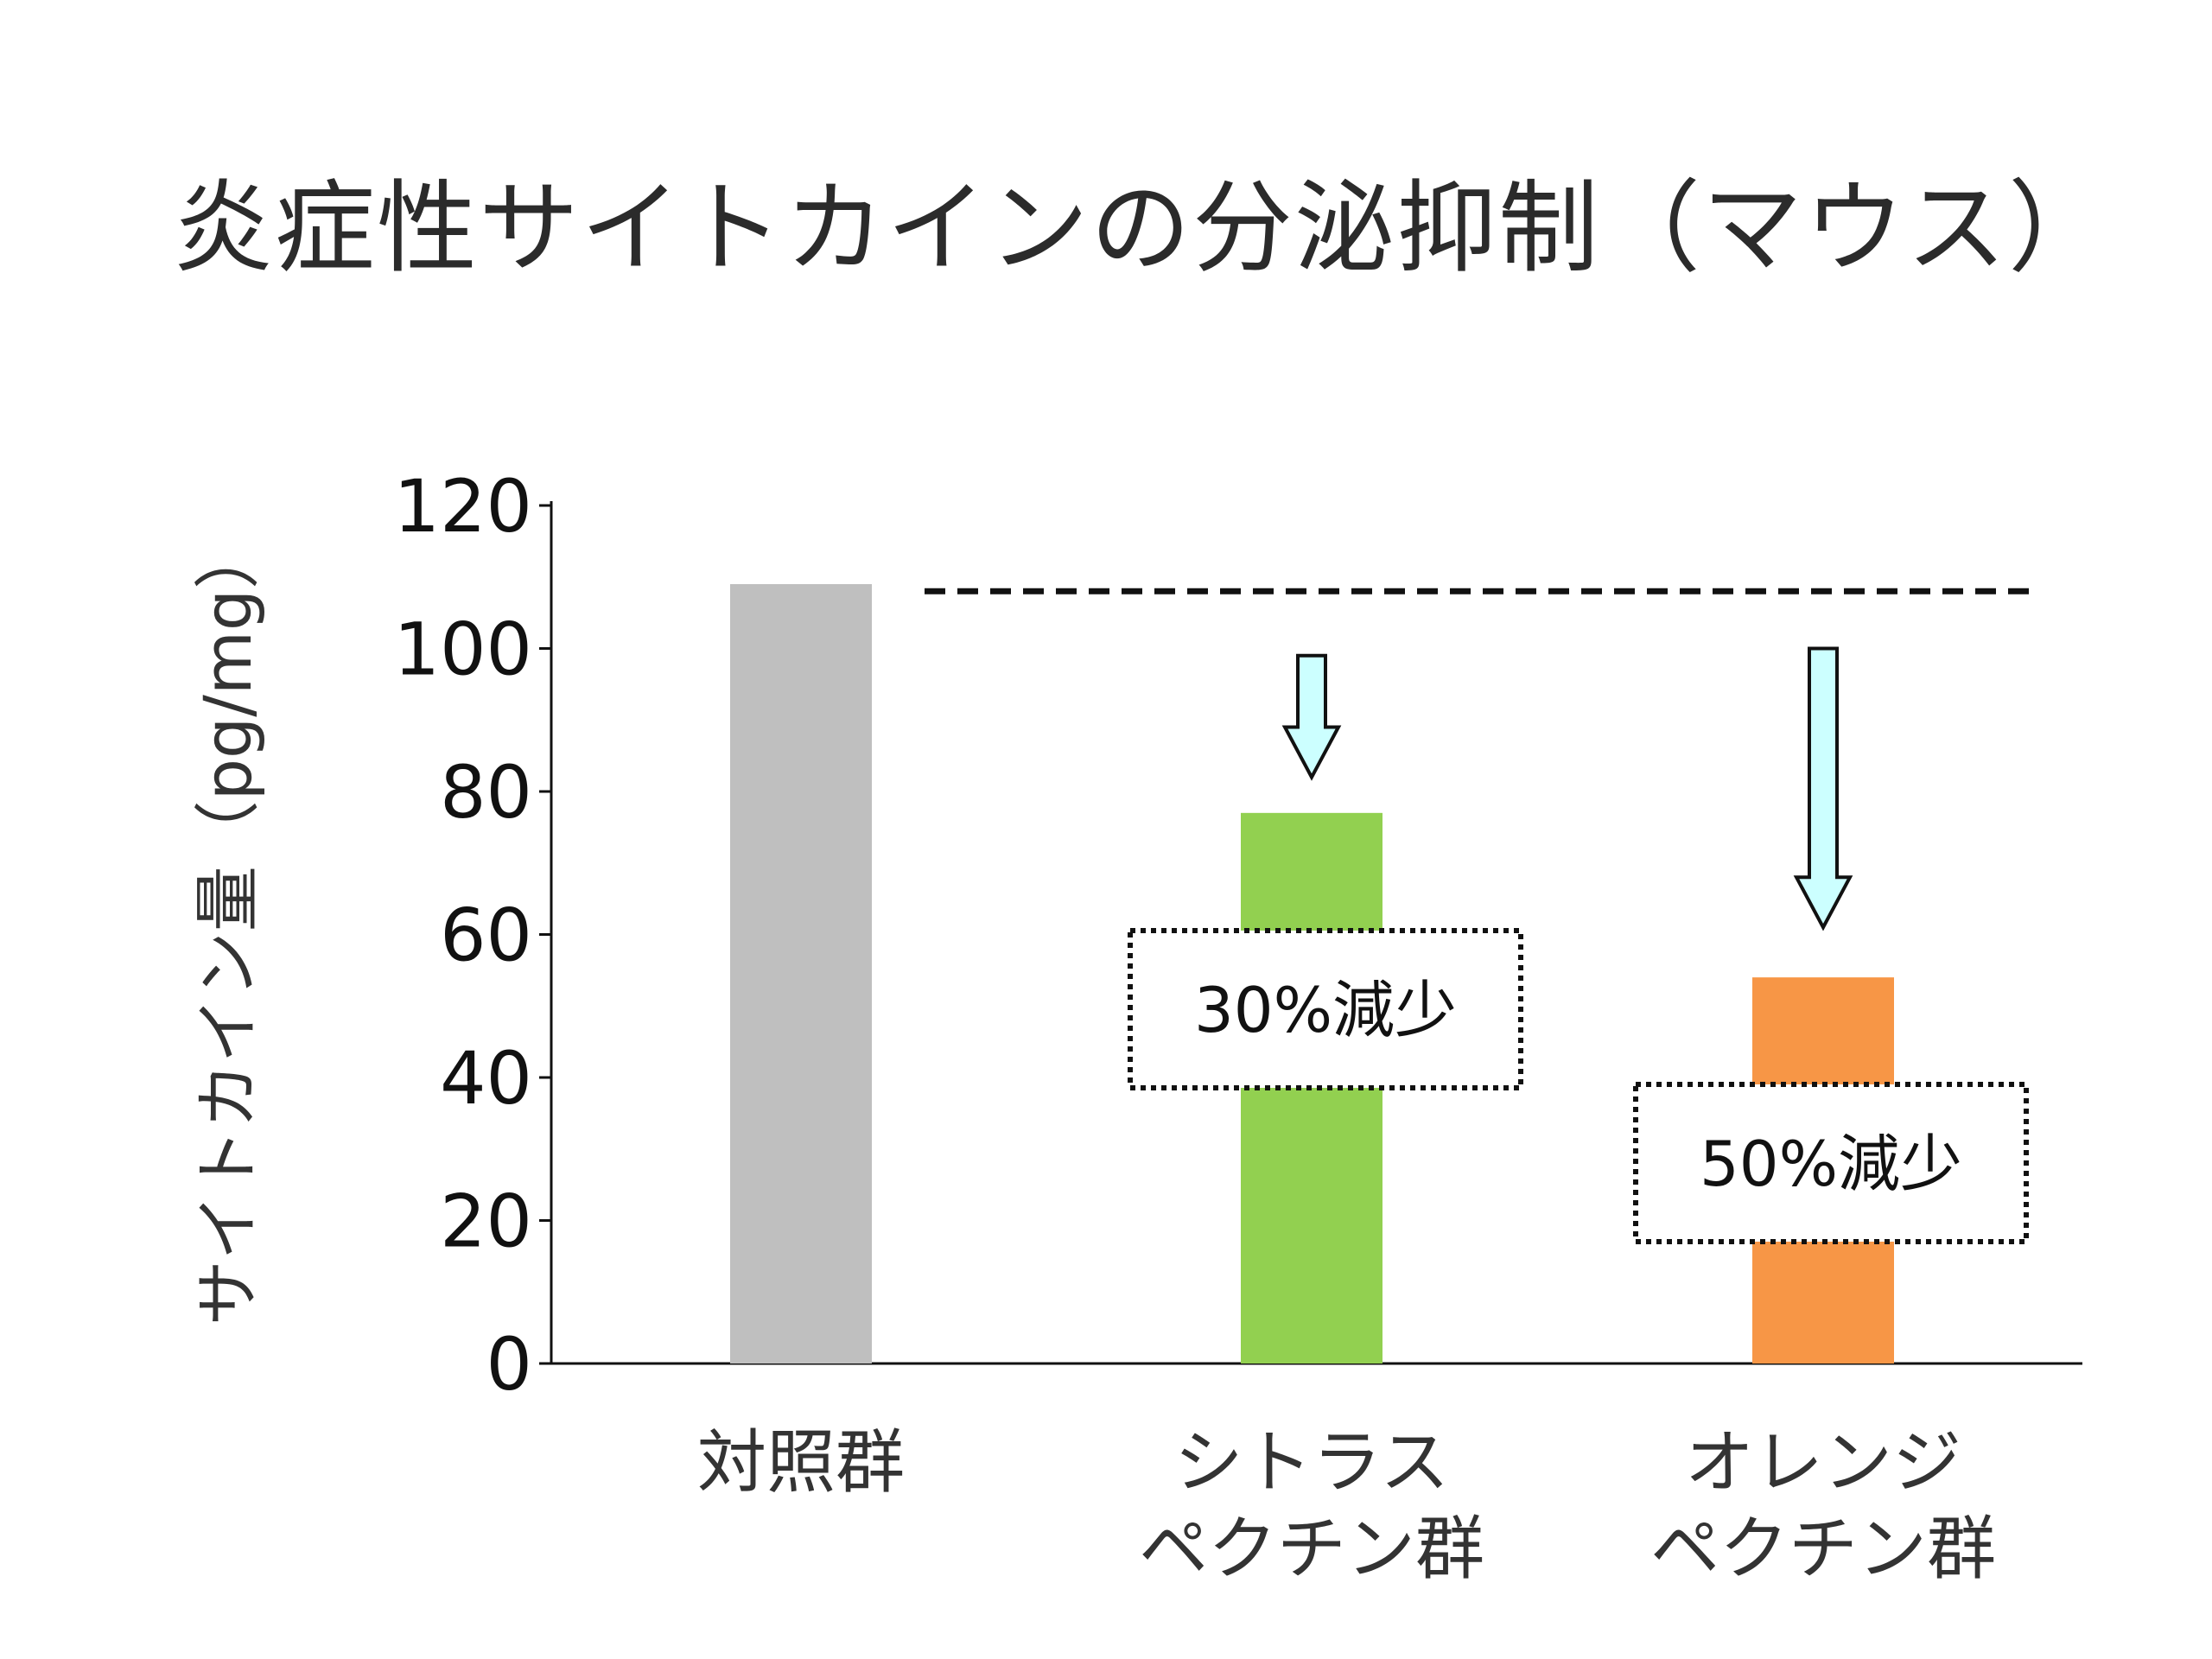 Image resolution: width=2212 pixels, height=1659 pixels. What do you see at coordinates (1823, 1462) in the screenshot?
I see `category-label: オレンジ` at bounding box center [1823, 1462].